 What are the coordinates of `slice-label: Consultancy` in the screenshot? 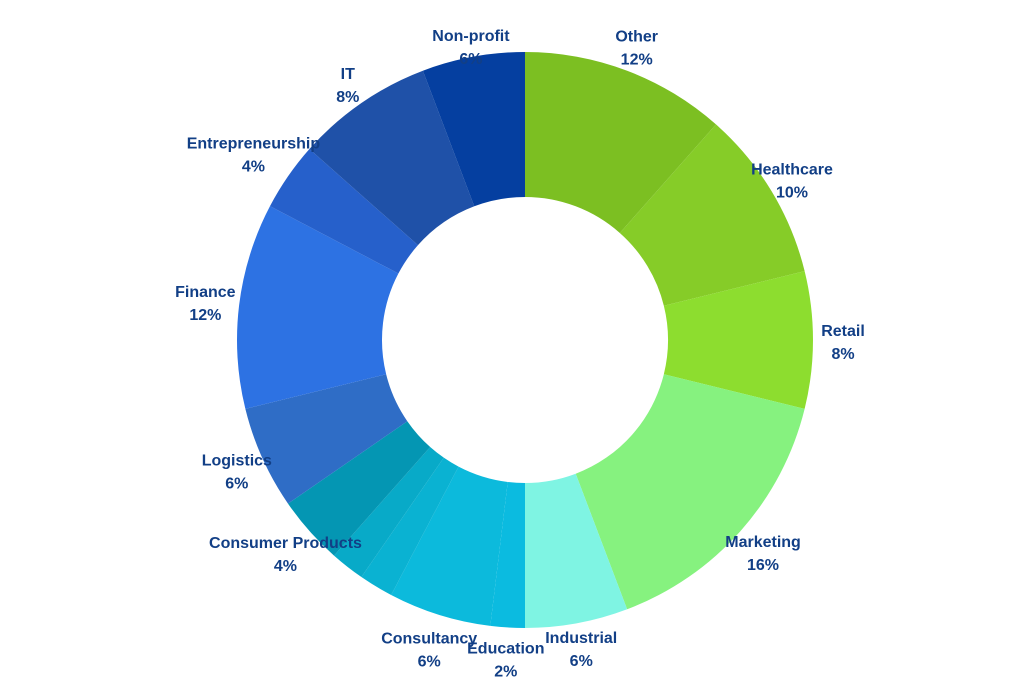 It's located at (429, 638).